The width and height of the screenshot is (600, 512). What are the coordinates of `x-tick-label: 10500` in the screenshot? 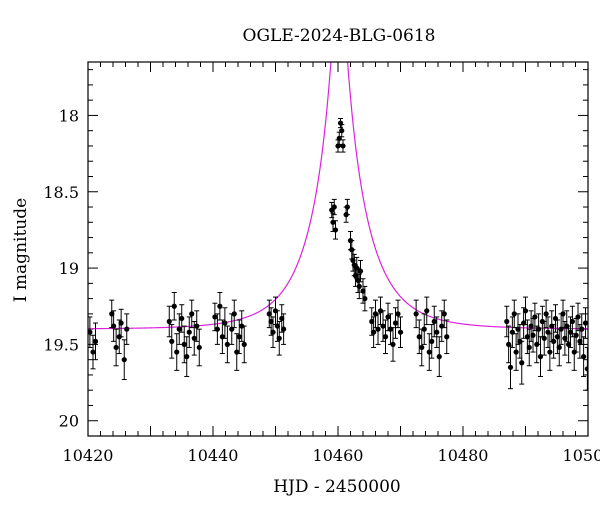 It's located at (581, 455).